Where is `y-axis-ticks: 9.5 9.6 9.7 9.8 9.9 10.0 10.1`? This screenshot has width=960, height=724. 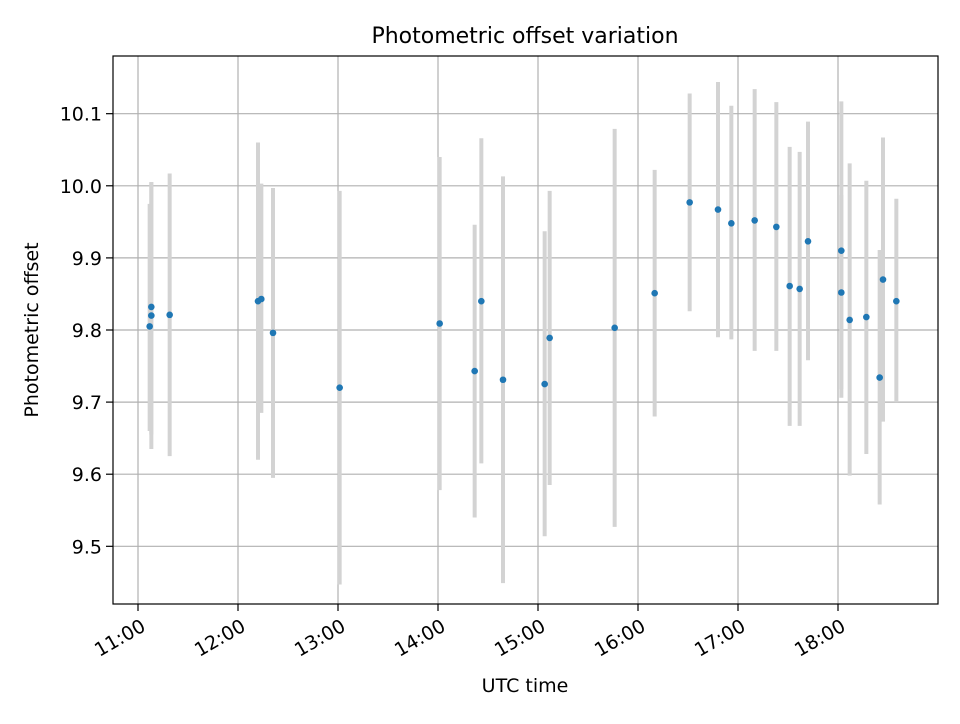
y-axis-ticks: 9.5 9.6 9.7 9.8 9.9 10.0 10.1 is located at coordinates (86, 331).